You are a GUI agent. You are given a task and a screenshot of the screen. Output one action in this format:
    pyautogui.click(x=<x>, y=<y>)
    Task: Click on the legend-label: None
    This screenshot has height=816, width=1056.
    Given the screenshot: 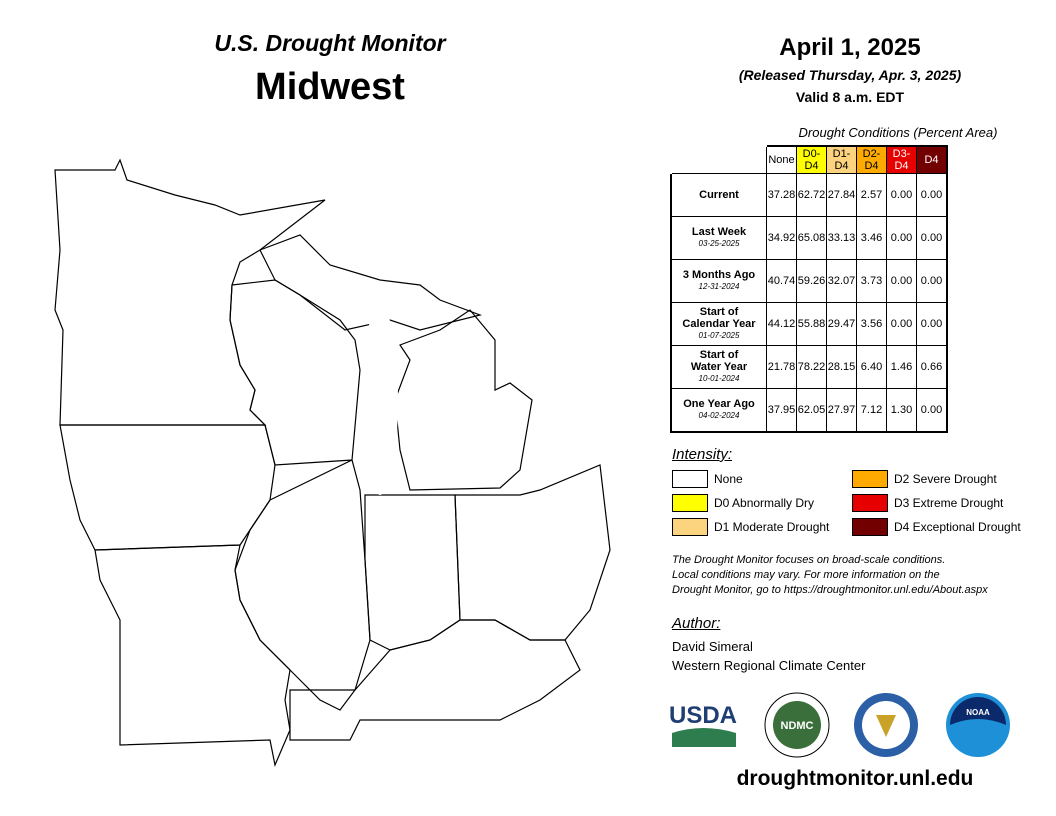 What is the action you would take?
    pyautogui.click(x=728, y=479)
    